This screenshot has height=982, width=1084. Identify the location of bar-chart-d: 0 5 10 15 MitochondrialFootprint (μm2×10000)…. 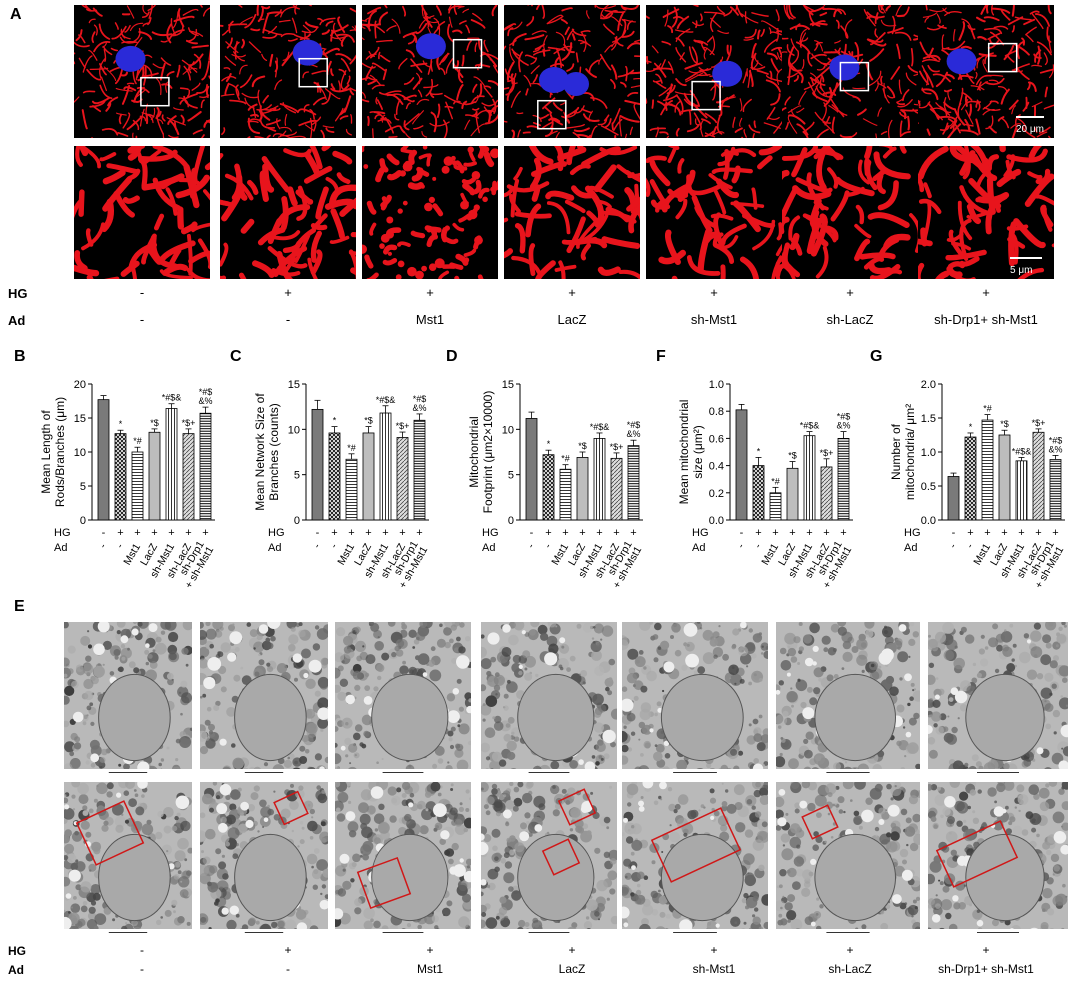
(555, 485).